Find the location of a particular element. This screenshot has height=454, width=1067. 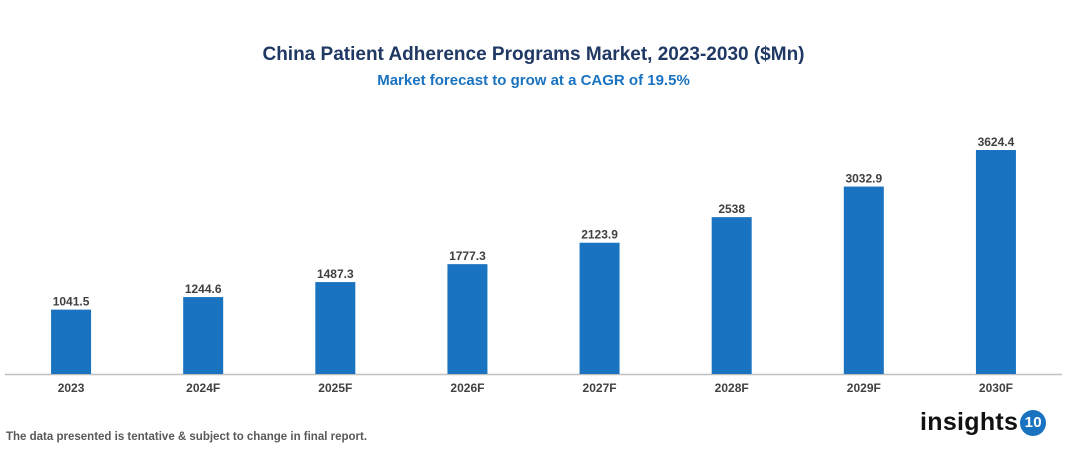

x-tick-label: 2029F is located at coordinates (864, 388).